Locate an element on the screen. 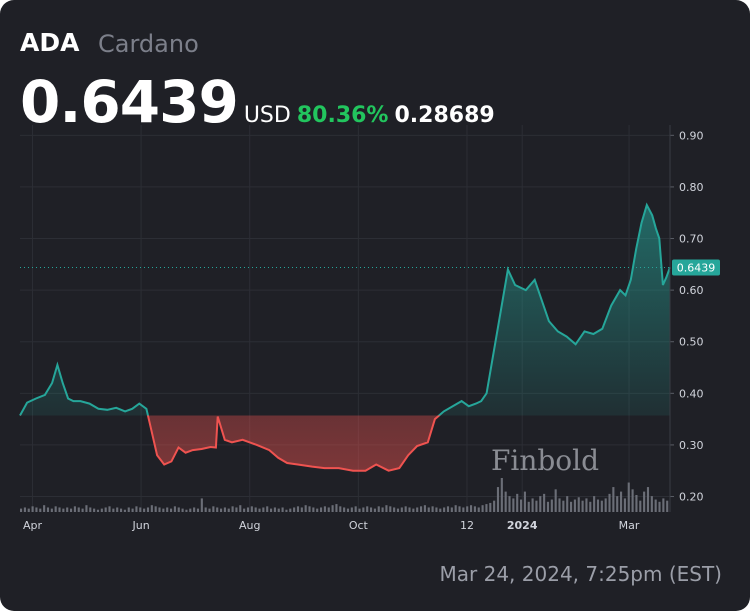 The image size is (750, 611). x-tick-label-3: Oct is located at coordinates (359, 525).